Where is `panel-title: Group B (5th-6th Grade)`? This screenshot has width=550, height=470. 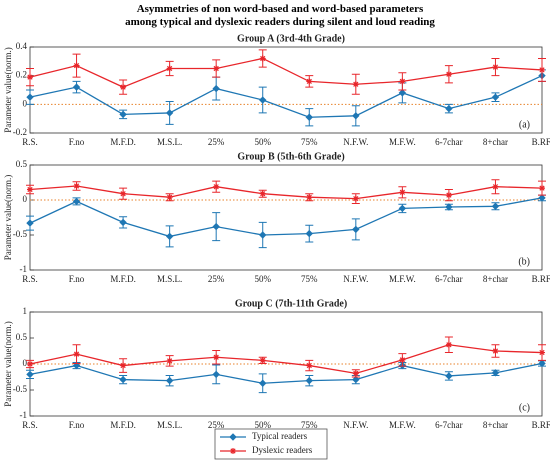
panel-title: Group B (5th-6th Grade) is located at coordinates (290, 156).